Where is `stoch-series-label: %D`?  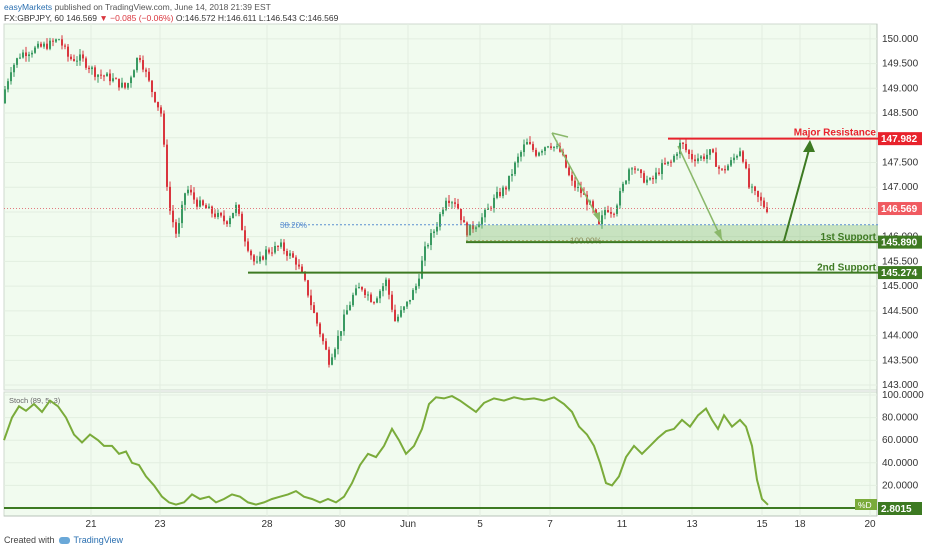
stoch-series-label: %D is located at coordinates (865, 505).